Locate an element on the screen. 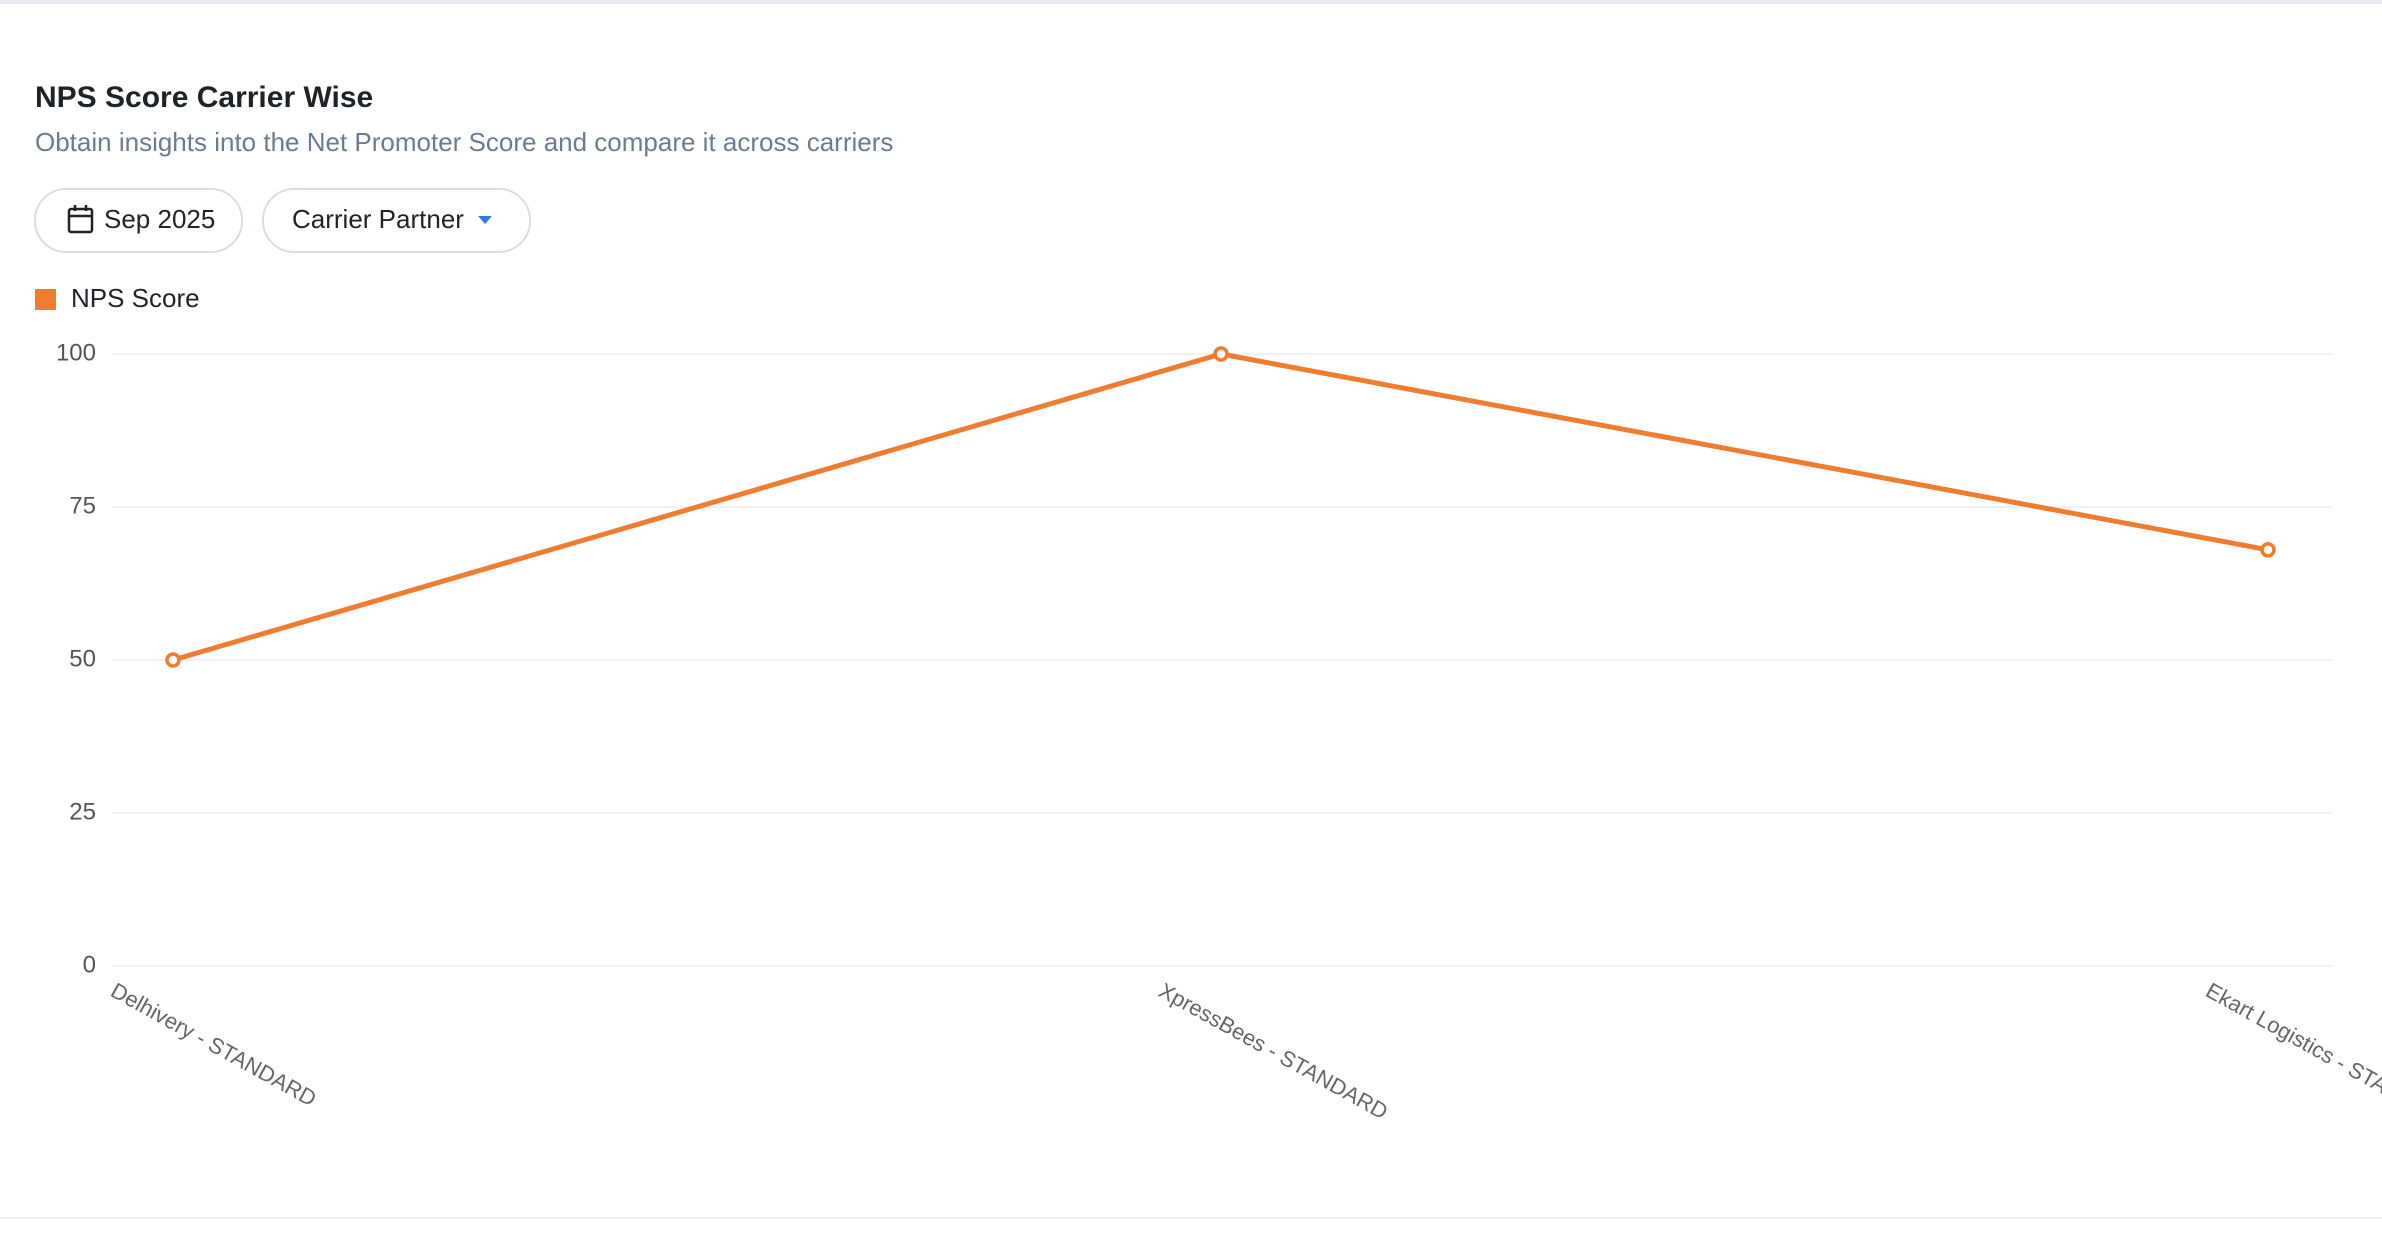 The height and width of the screenshot is (1243, 2382). y-tick-label: 50 is located at coordinates (82, 658).